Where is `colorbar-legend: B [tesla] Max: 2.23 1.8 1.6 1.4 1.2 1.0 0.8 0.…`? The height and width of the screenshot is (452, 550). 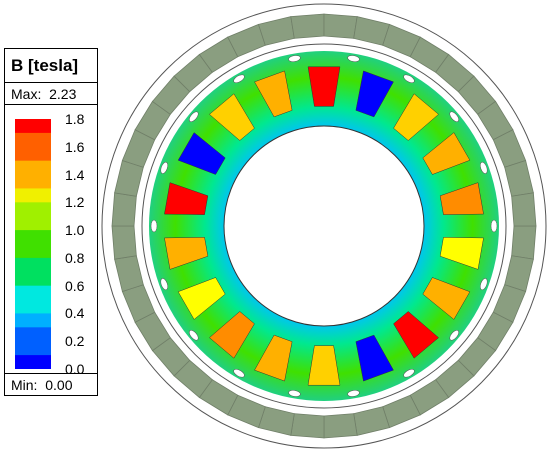 colorbar-legend: B [tesla] Max: 2.23 1.8 1.6 1.4 1.2 1.0 0.8 0.… is located at coordinates (51, 222).